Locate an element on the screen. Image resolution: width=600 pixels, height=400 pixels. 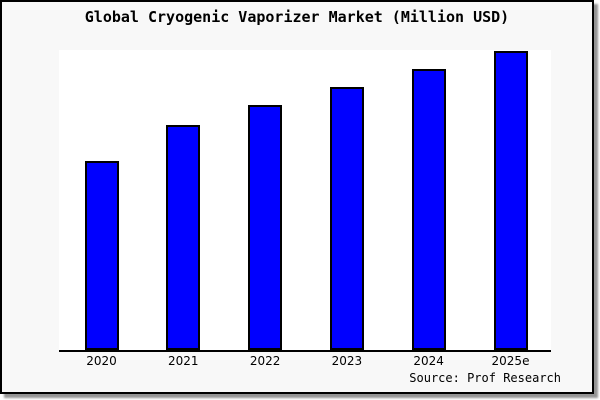
bar-2025e is located at coordinates (510, 200).